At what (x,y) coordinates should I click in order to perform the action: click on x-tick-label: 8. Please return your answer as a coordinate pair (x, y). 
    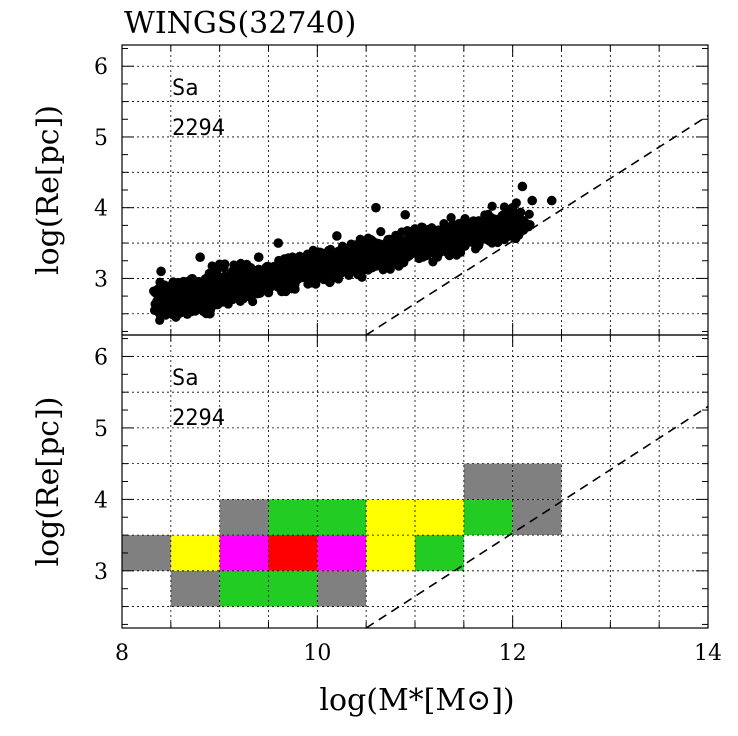
    Looking at the image, I should click on (122, 653).